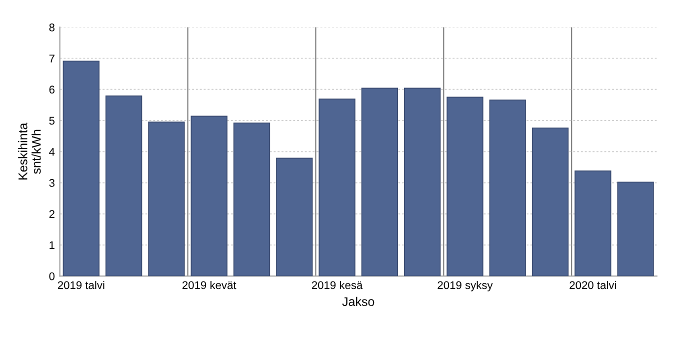  What do you see at coordinates (51, 27) in the screenshot?
I see `y-tick-label: 8` at bounding box center [51, 27].